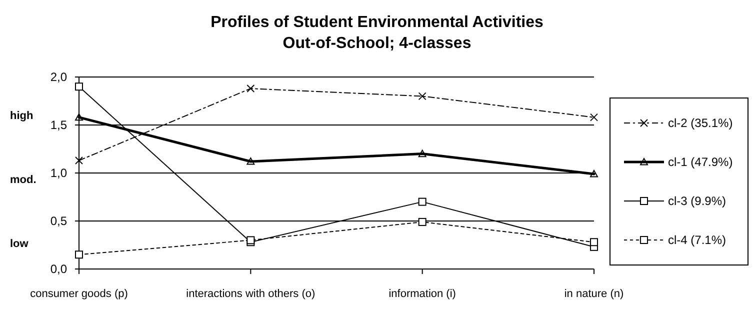 This screenshot has height=328, width=754. What do you see at coordinates (59, 173) in the screenshot?
I see `y-tick-label: 1,0` at bounding box center [59, 173].